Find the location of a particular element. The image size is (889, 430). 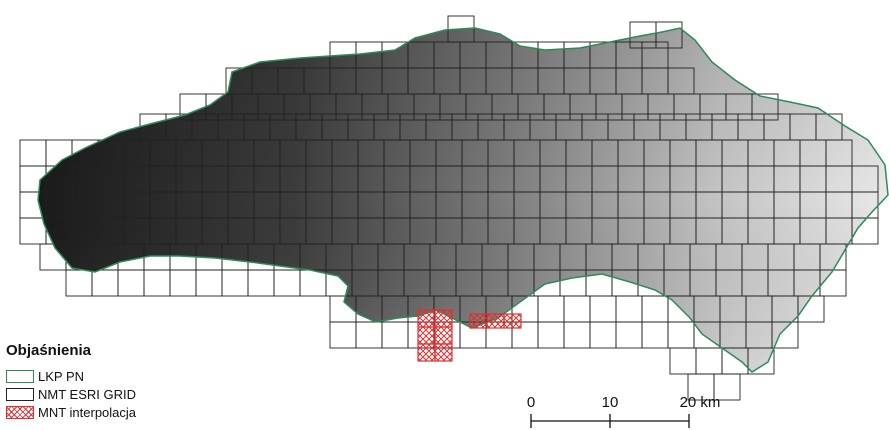

scale-bar is located at coordinates (610, 421).